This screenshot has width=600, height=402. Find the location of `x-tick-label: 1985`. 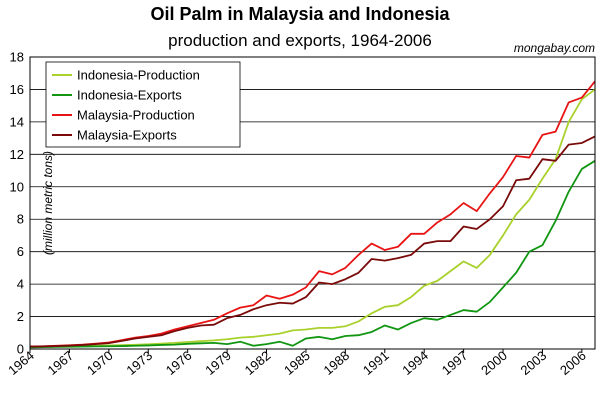

x-tick-label: 1985 is located at coordinates (297, 363).